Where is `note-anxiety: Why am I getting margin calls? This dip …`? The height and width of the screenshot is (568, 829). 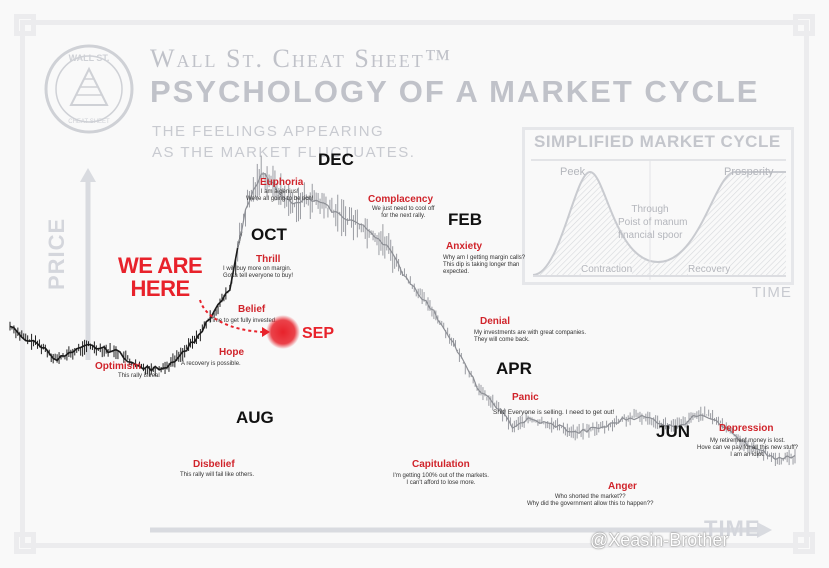 note-anxiety: Why am I getting margin calls? This dip … is located at coordinates (484, 265).